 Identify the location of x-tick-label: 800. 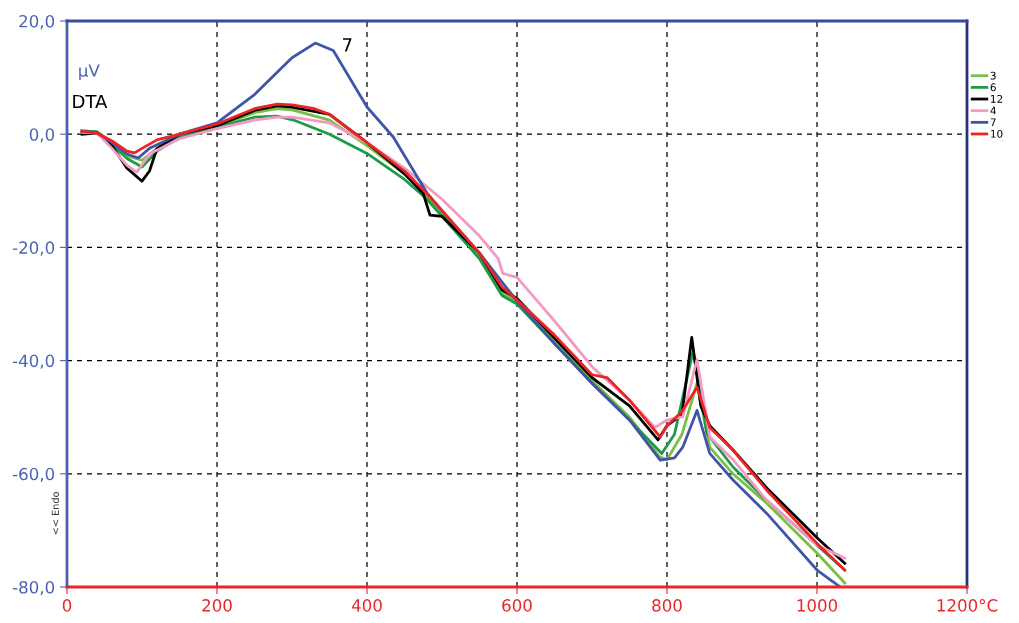
(667, 605).